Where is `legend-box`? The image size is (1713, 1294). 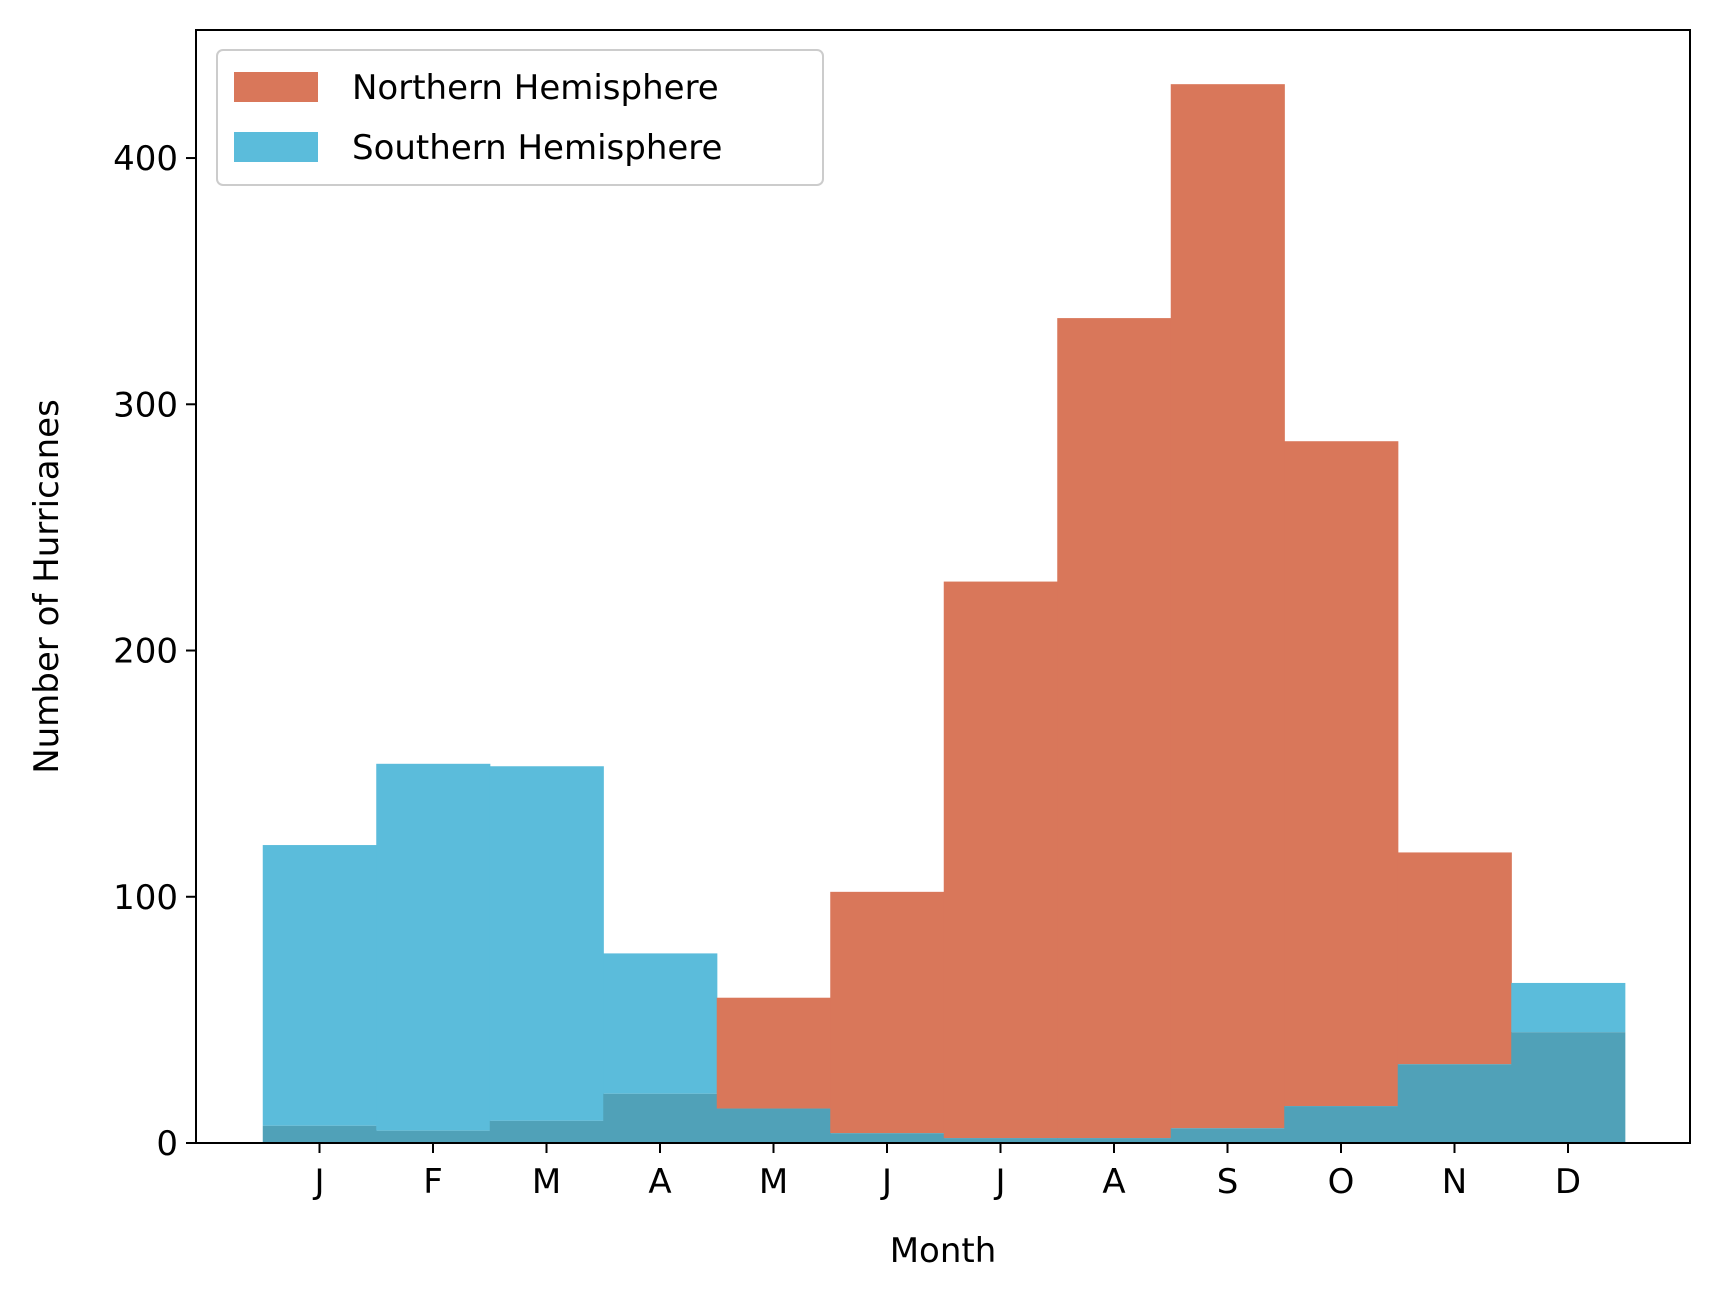
legend-box is located at coordinates (520, 117).